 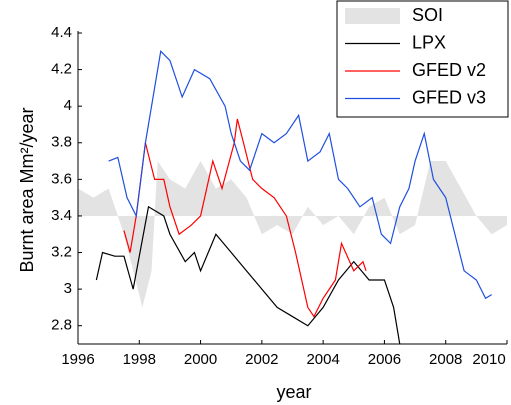 What do you see at coordinates (261, 359) in the screenshot?
I see `x-tick-label: 2002` at bounding box center [261, 359].